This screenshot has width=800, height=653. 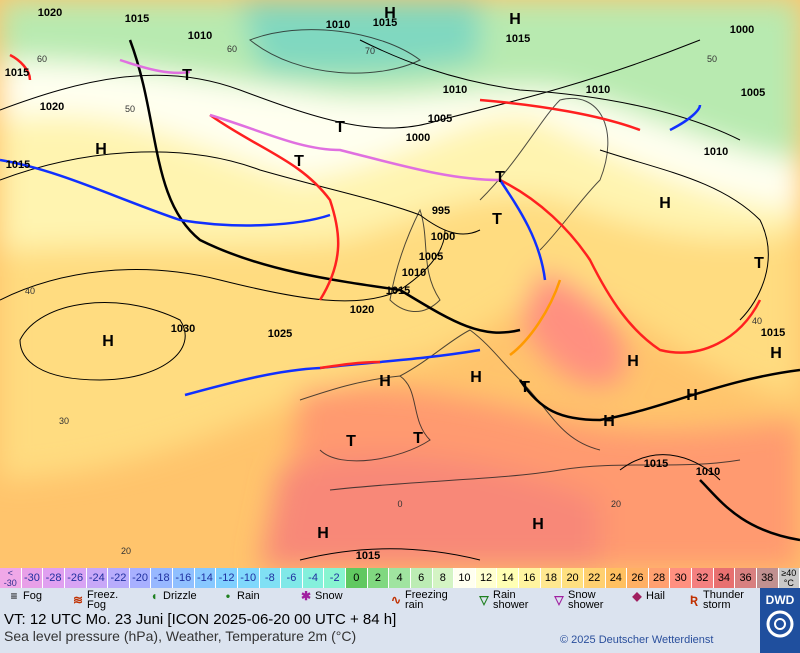 I want to click on scale-label: -24, so click(x=96, y=578).